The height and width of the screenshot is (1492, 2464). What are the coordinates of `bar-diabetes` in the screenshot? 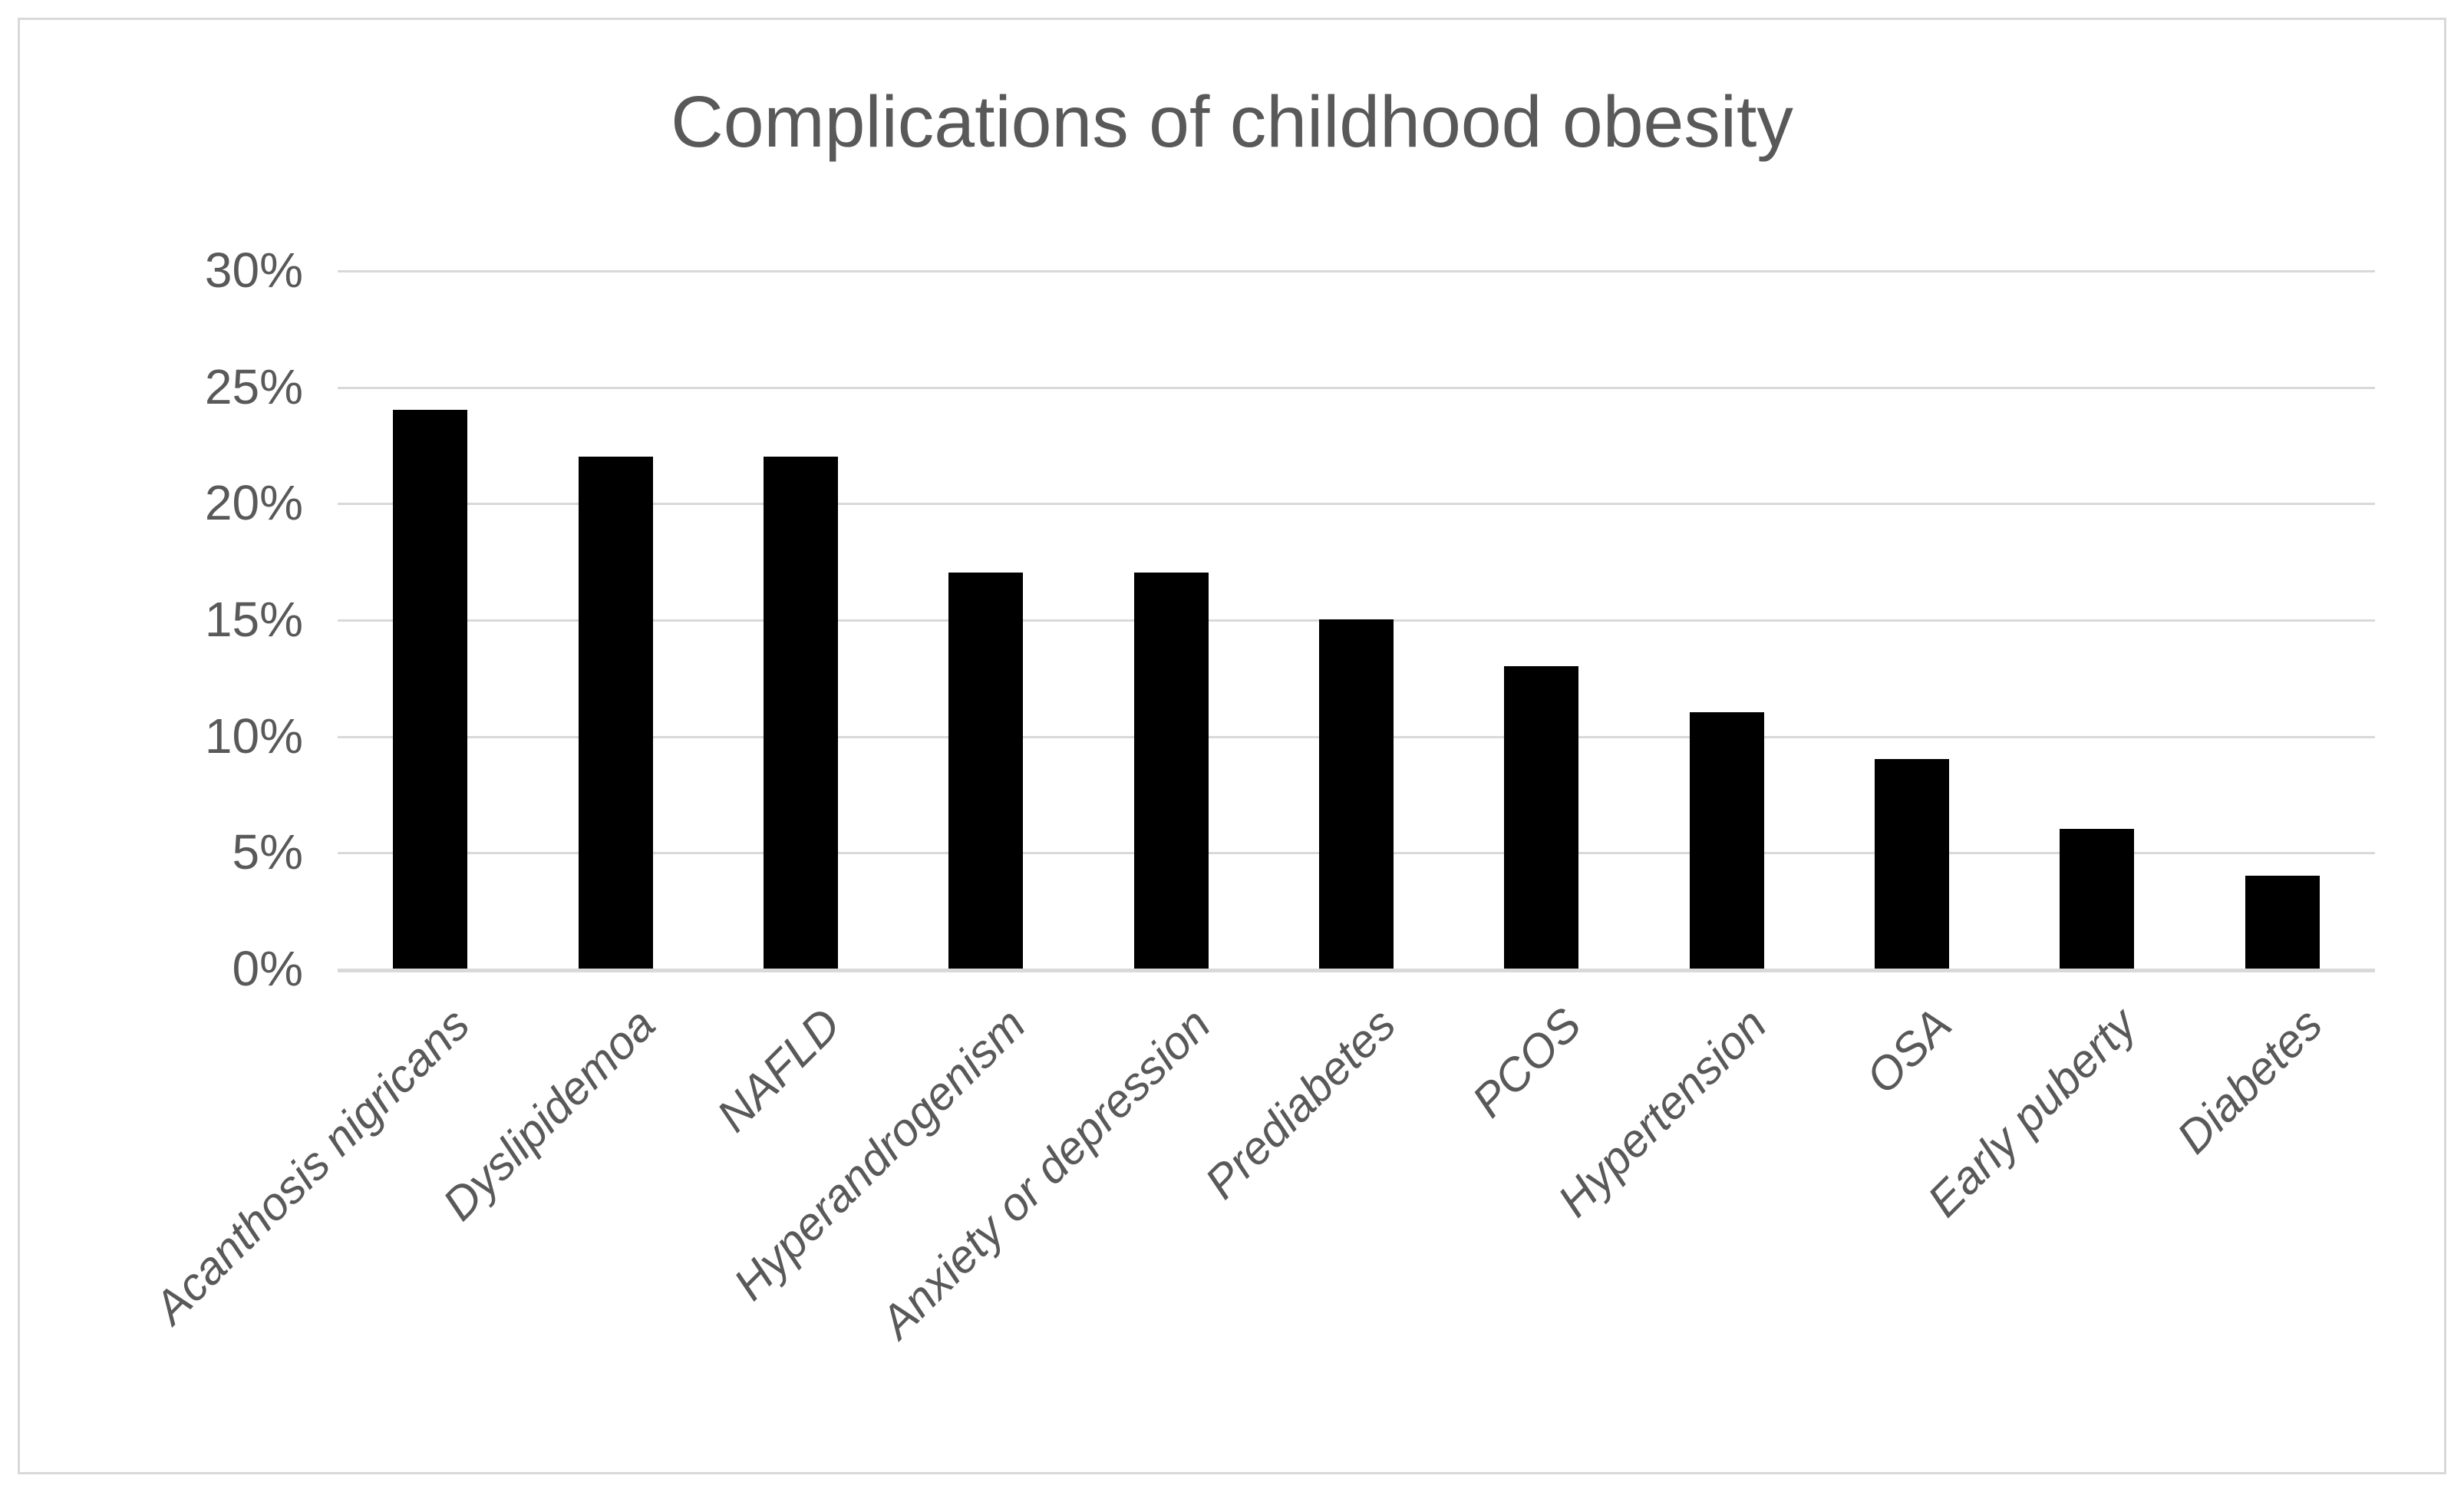 It's located at (2283, 922).